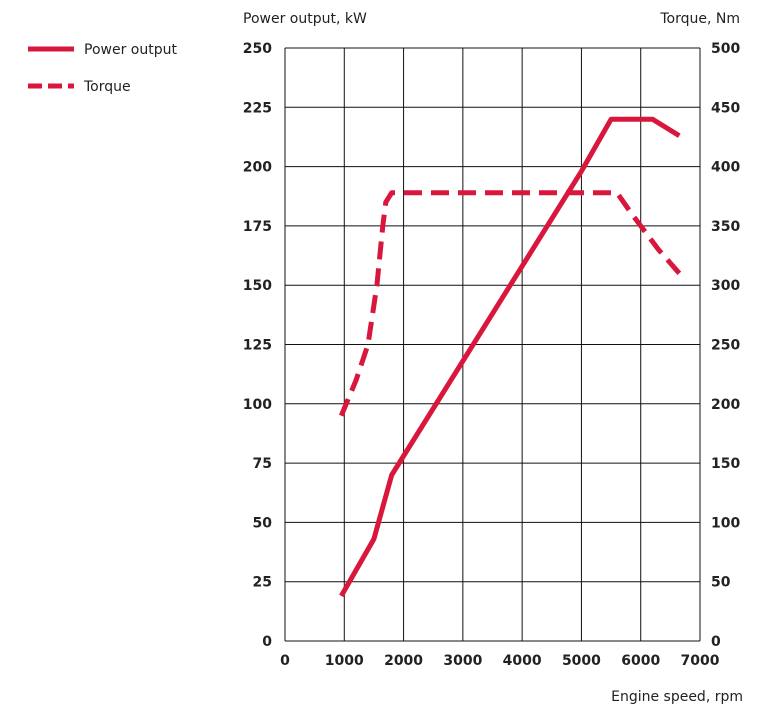  I want to click on y-right-tick-label: 0, so click(716, 642).